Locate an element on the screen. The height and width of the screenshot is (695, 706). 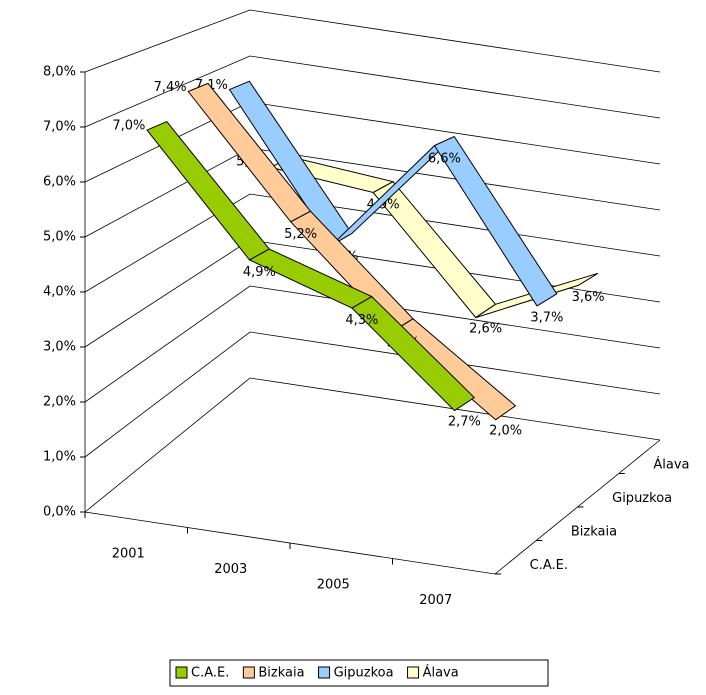
legend-box is located at coordinates (359, 673).